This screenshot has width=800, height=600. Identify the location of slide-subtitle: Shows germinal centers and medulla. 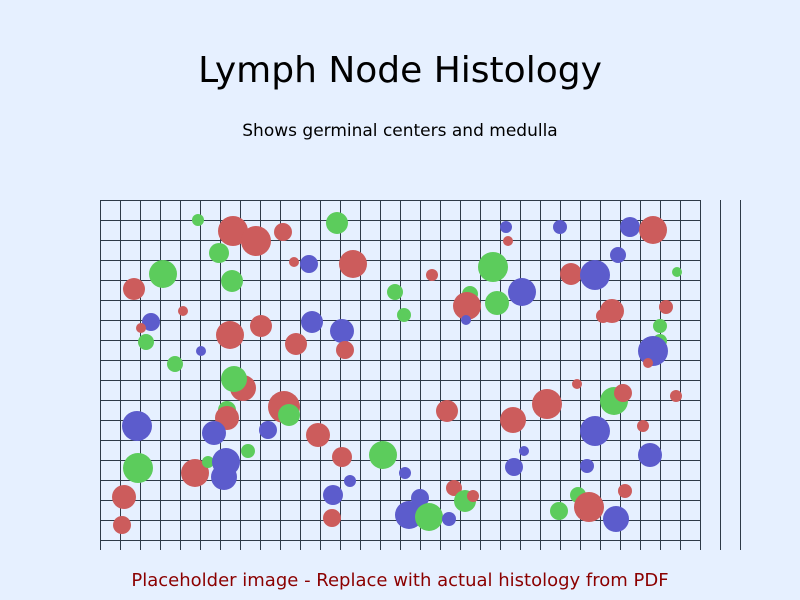
(400, 131).